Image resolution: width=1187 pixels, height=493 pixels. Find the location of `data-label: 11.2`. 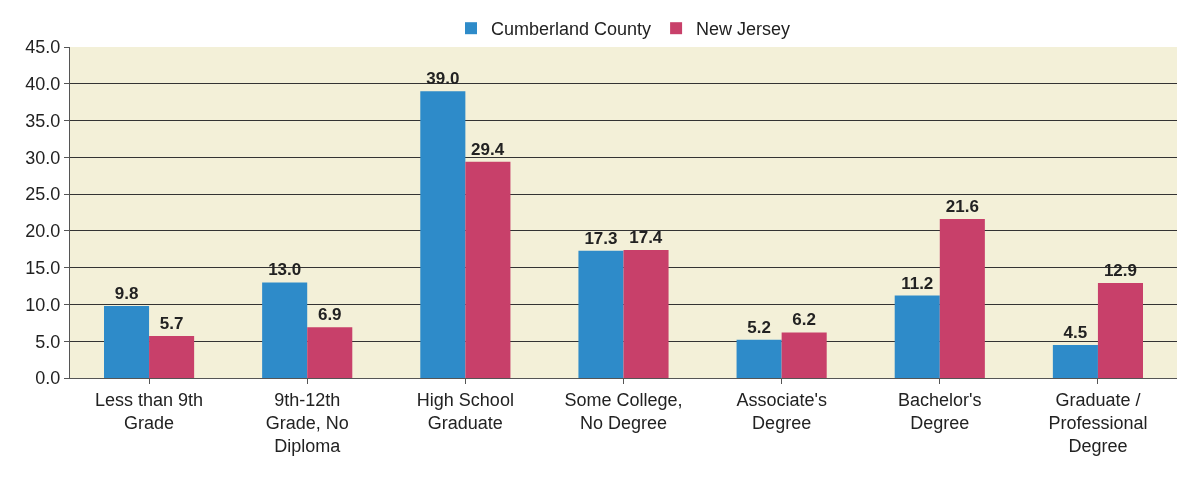

data-label: 11.2 is located at coordinates (917, 283).